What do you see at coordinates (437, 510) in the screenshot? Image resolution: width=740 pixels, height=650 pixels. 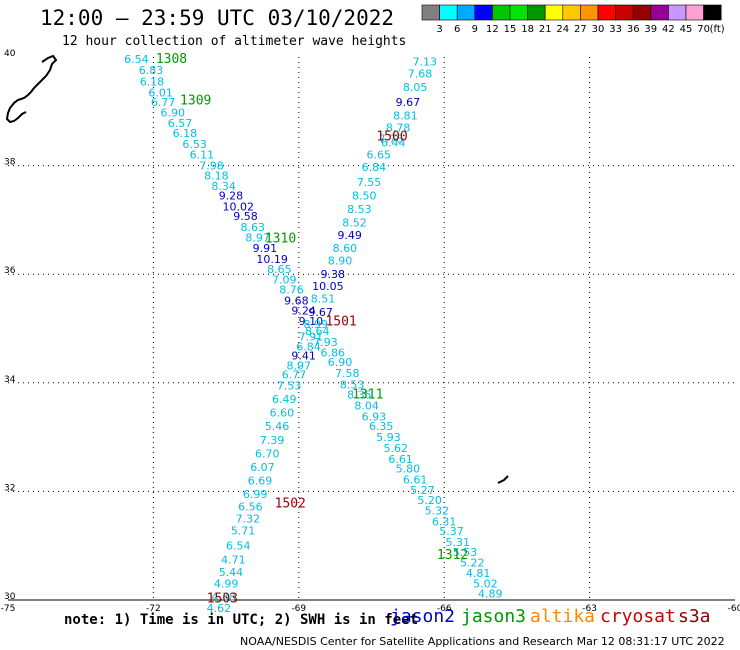 I see `swh-value-label: 5.32` at bounding box center [437, 510].